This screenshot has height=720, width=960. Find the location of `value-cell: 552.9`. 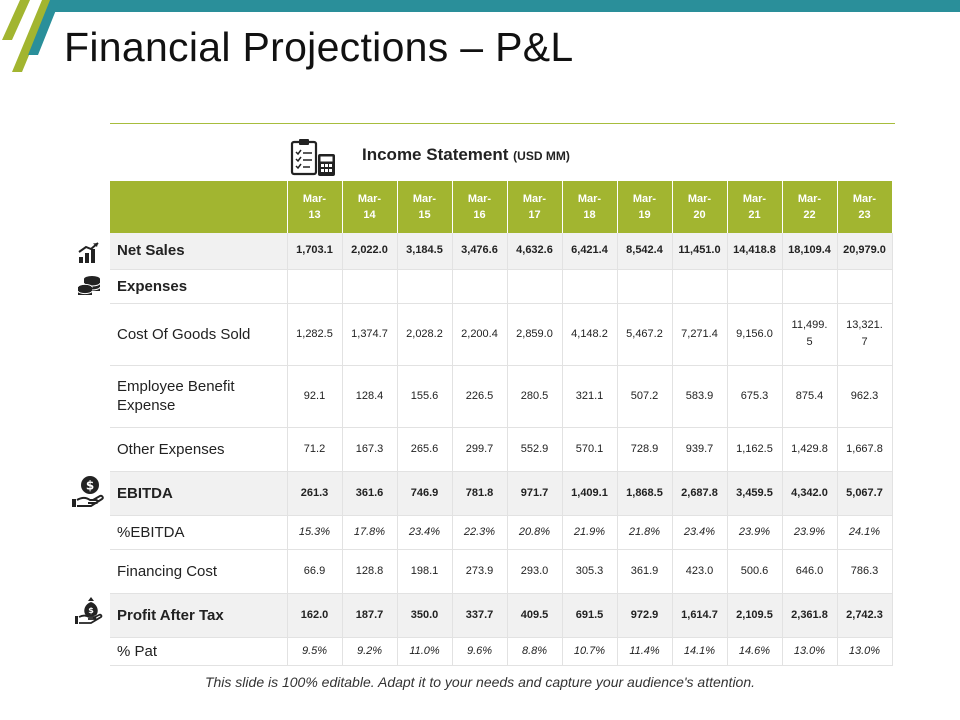

value-cell: 552.9 is located at coordinates (535, 449).